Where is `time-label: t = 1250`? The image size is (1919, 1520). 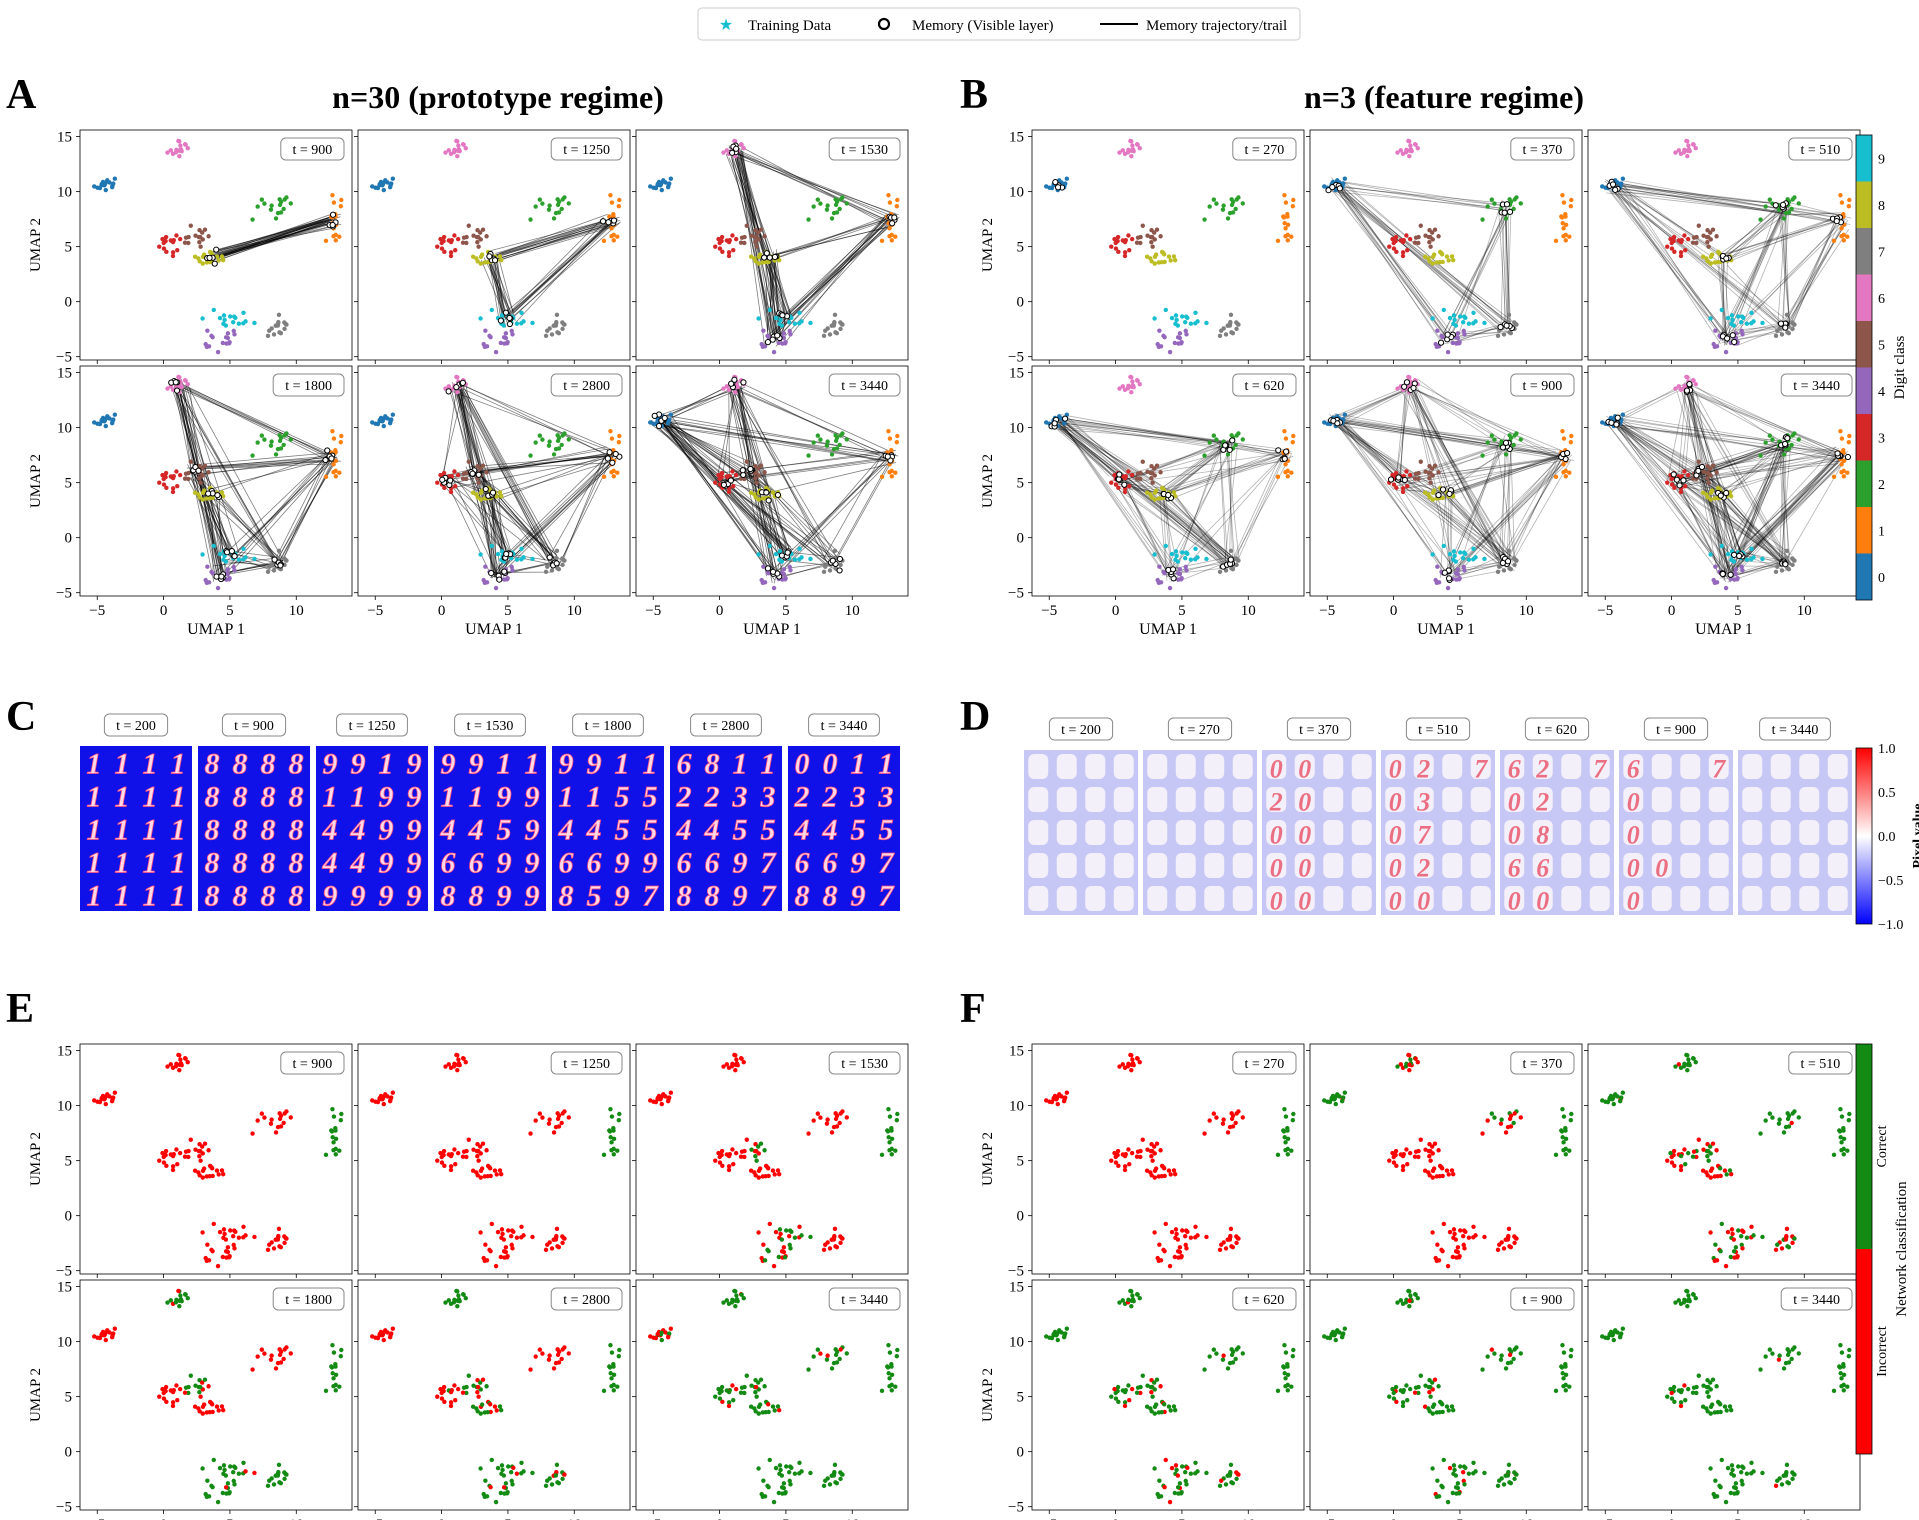 time-label: t = 1250 is located at coordinates (586, 1064).